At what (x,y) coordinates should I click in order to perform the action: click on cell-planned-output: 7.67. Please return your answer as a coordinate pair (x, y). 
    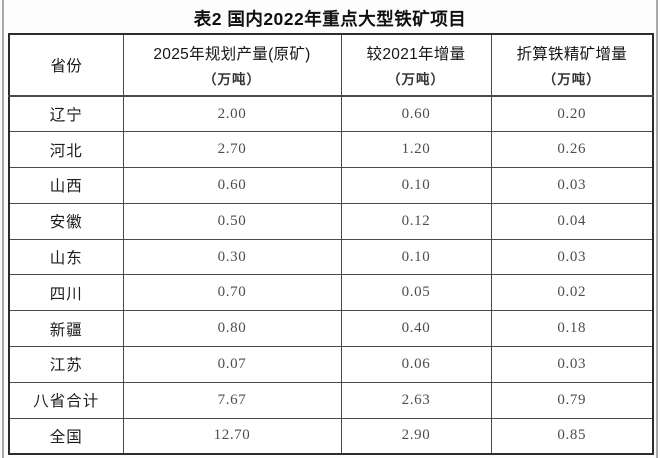
    Looking at the image, I should click on (232, 400).